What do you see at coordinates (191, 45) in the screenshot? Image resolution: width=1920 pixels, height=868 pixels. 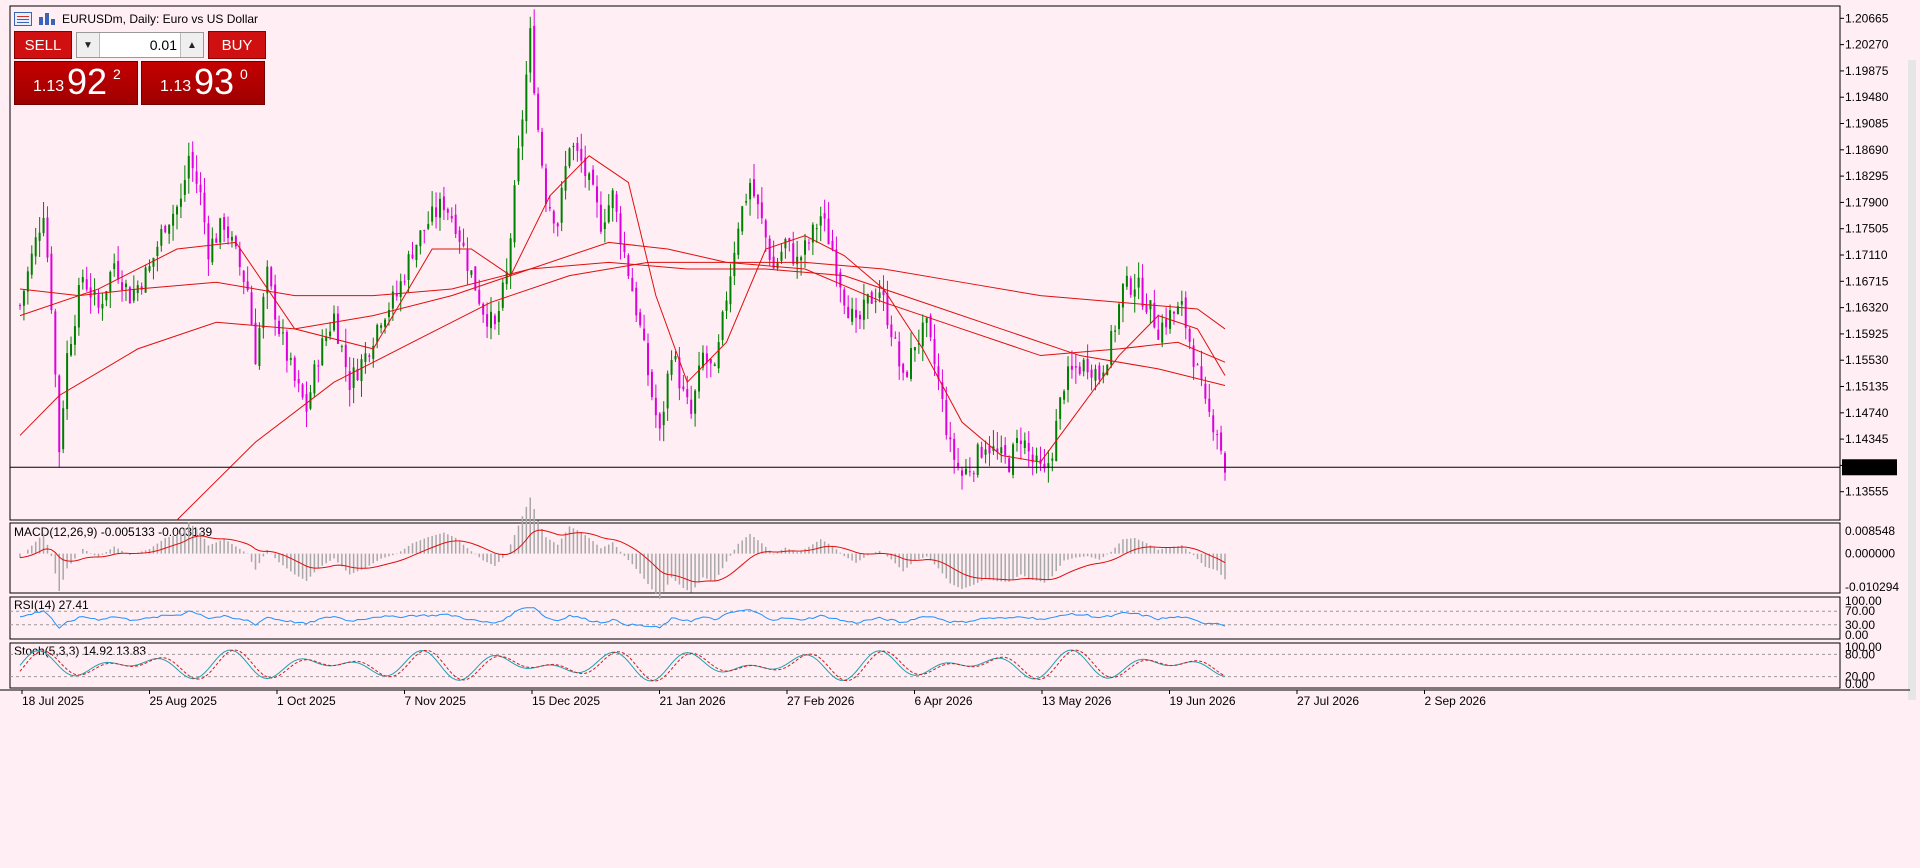 I see `volume-increase-icon: ▲` at bounding box center [191, 45].